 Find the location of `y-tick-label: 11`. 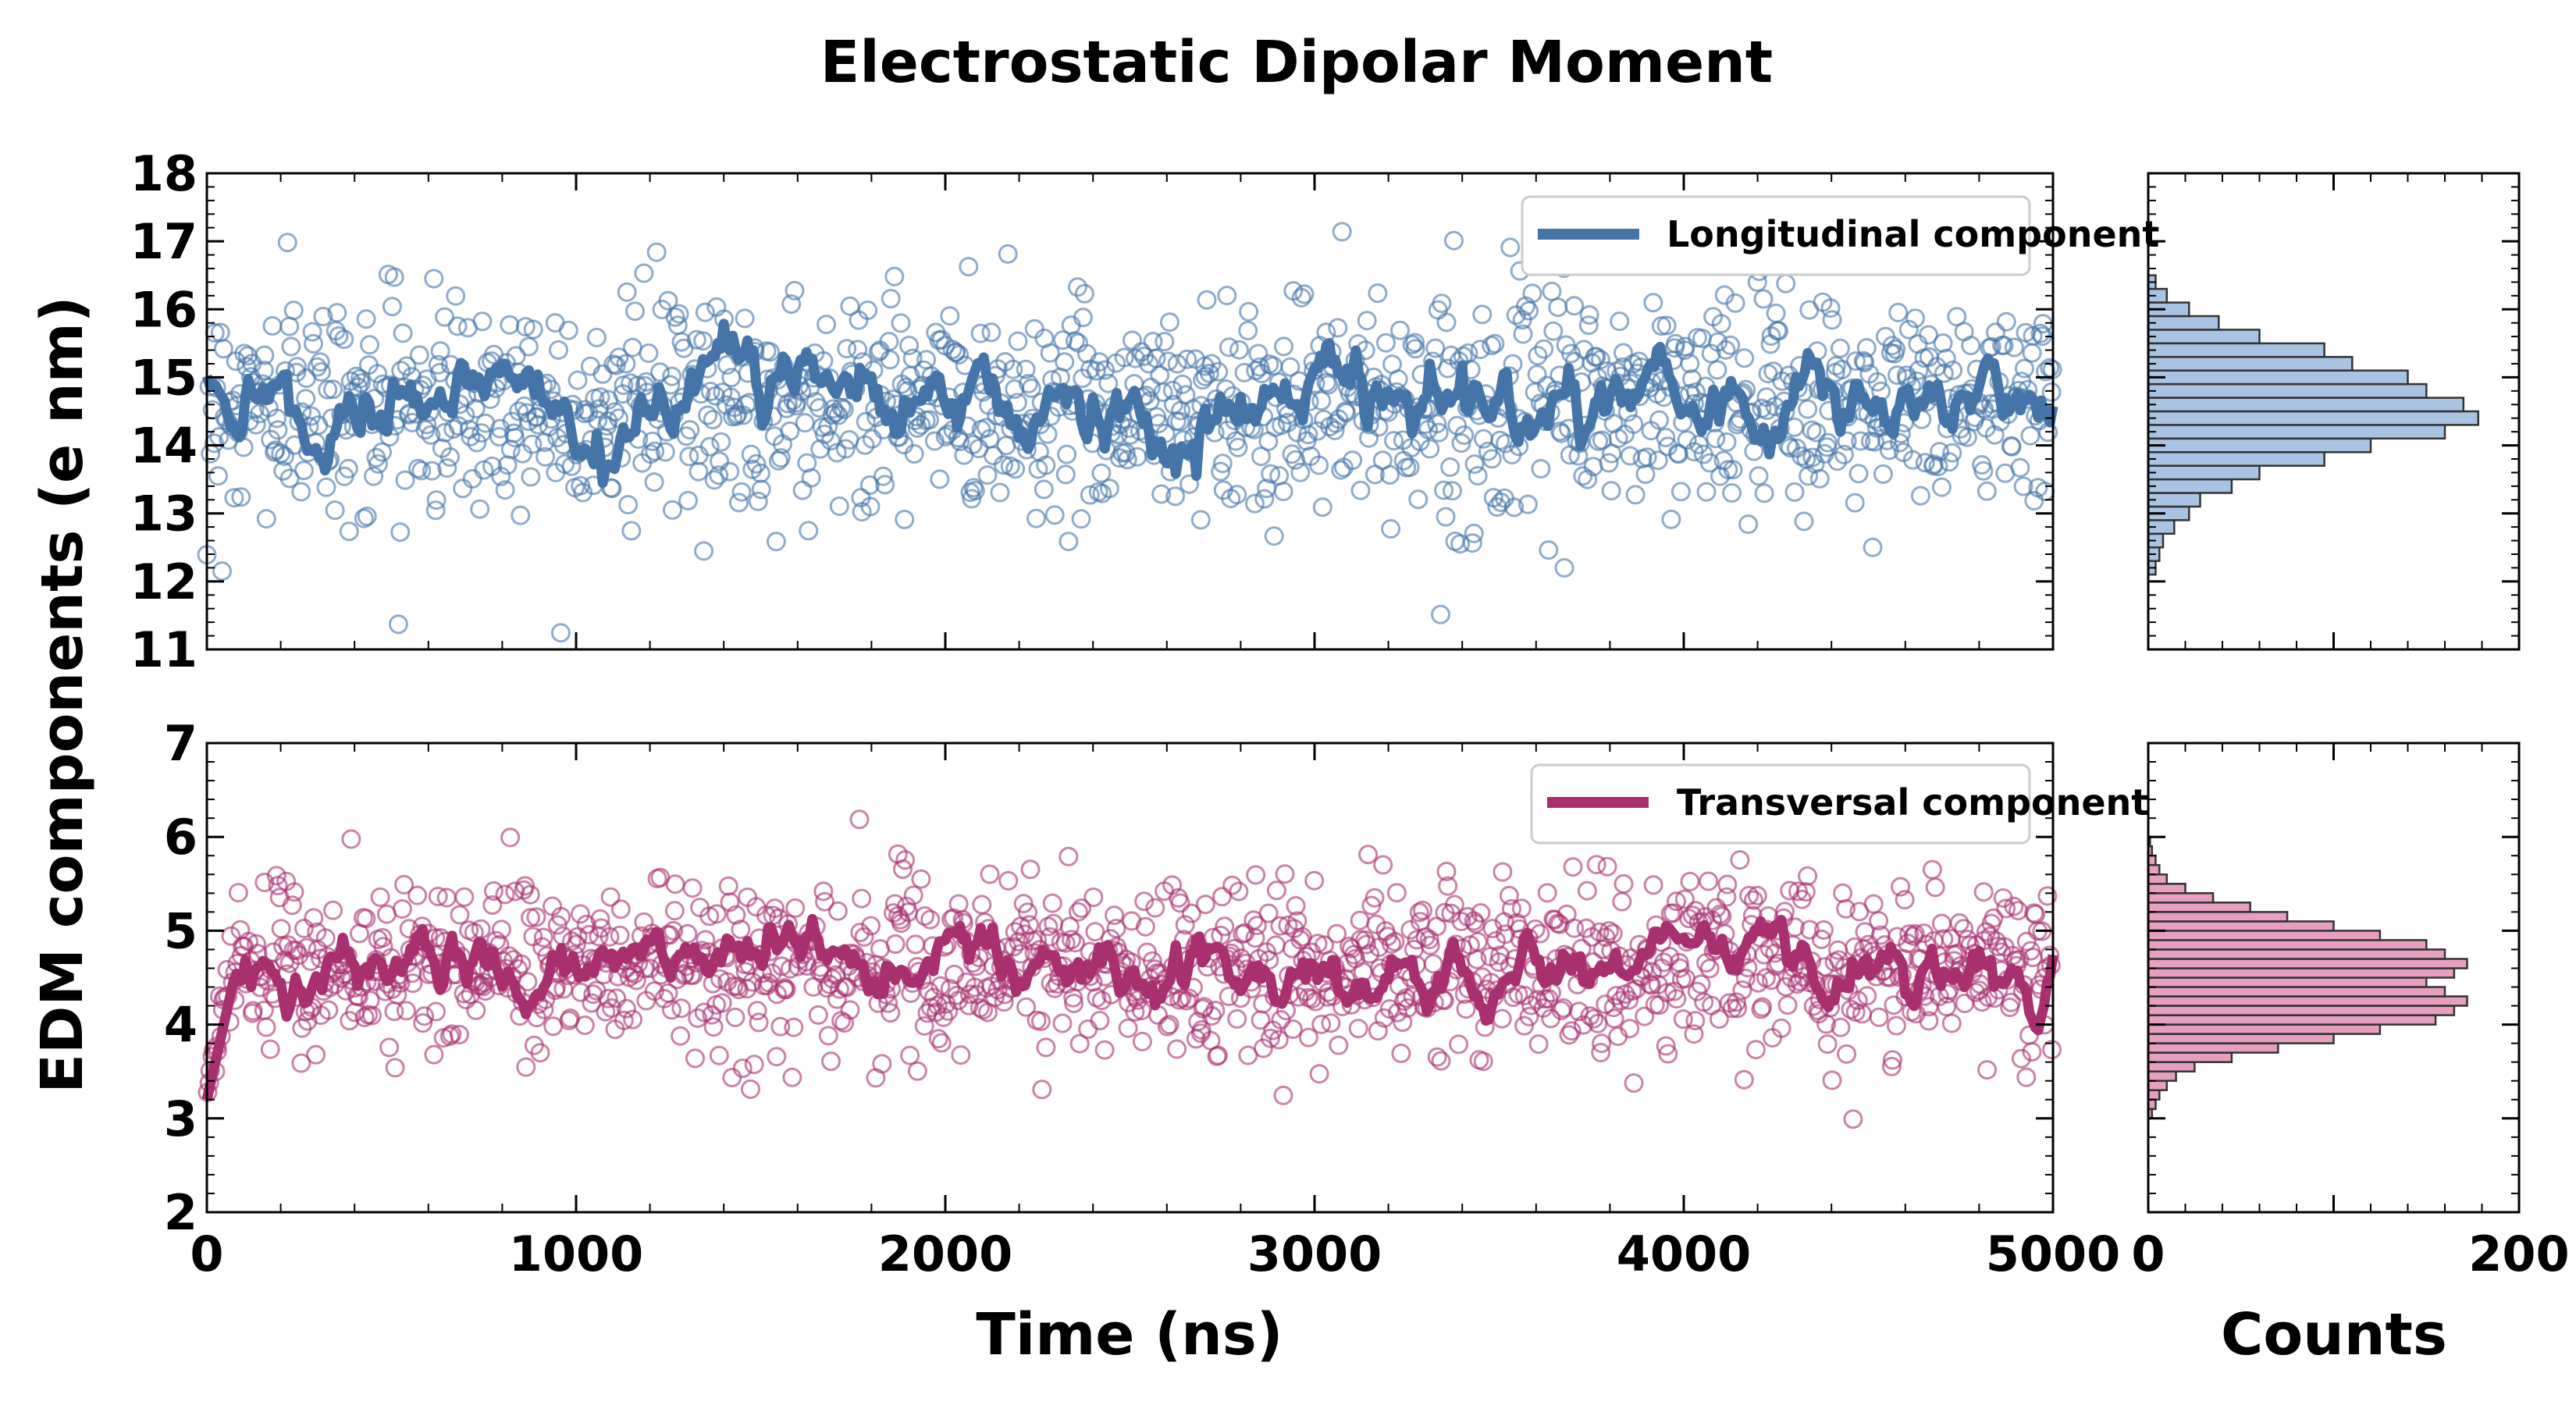

y-tick-label: 11 is located at coordinates (163, 649).